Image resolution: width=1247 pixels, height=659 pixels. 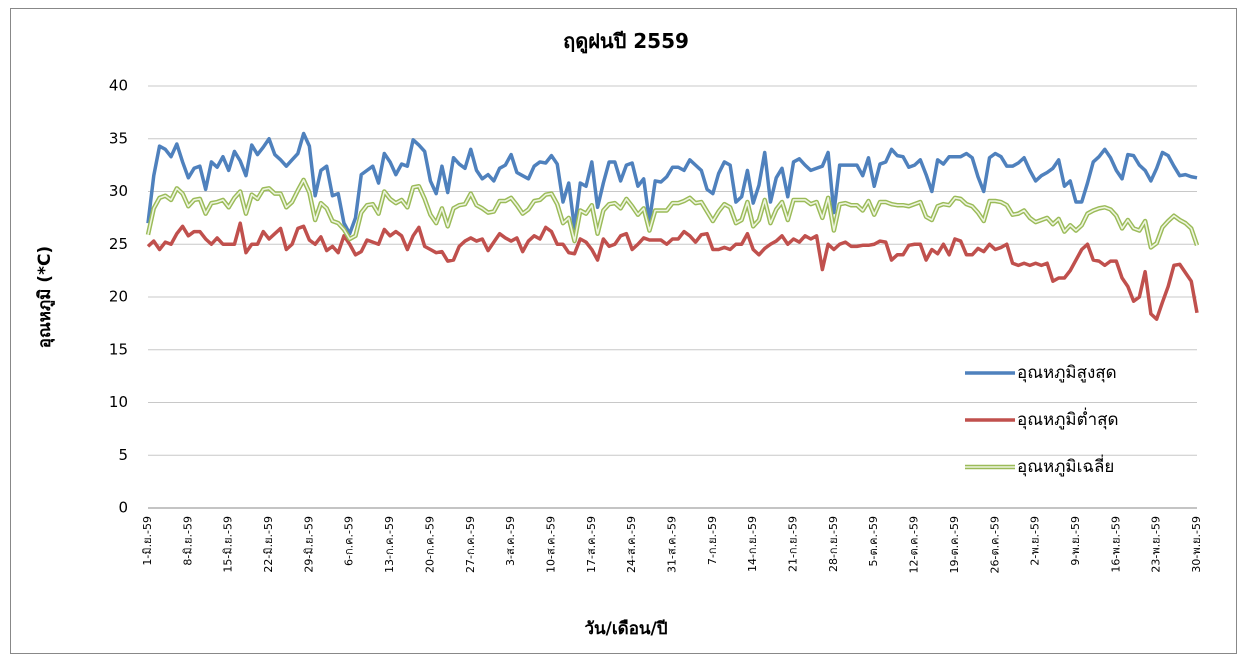 I want to click on y-tick-label: 20, so click(x=118, y=297).